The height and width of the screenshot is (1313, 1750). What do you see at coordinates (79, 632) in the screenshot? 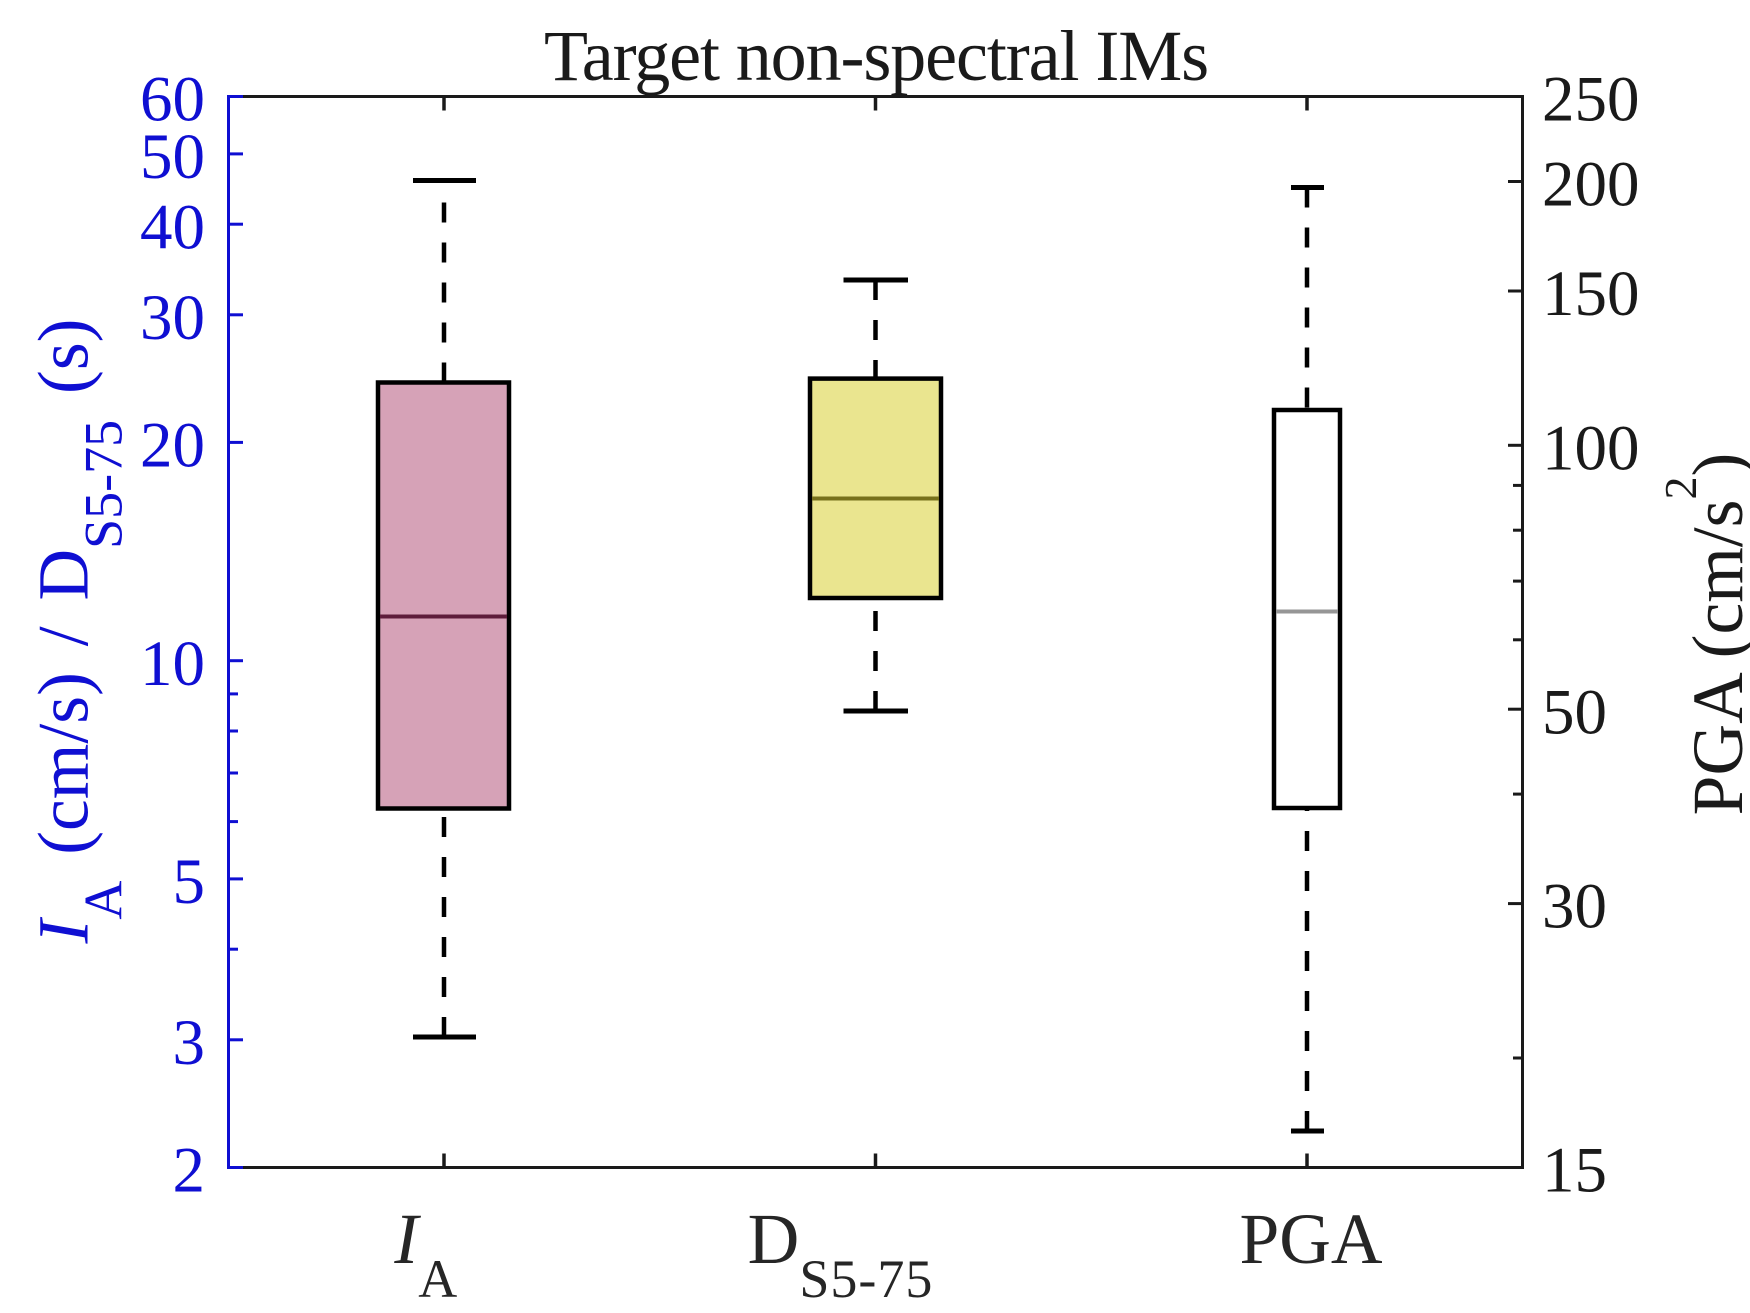
I see `svg-text: IA (cm/s) / DS5-75 (s)` at bounding box center [79, 632].